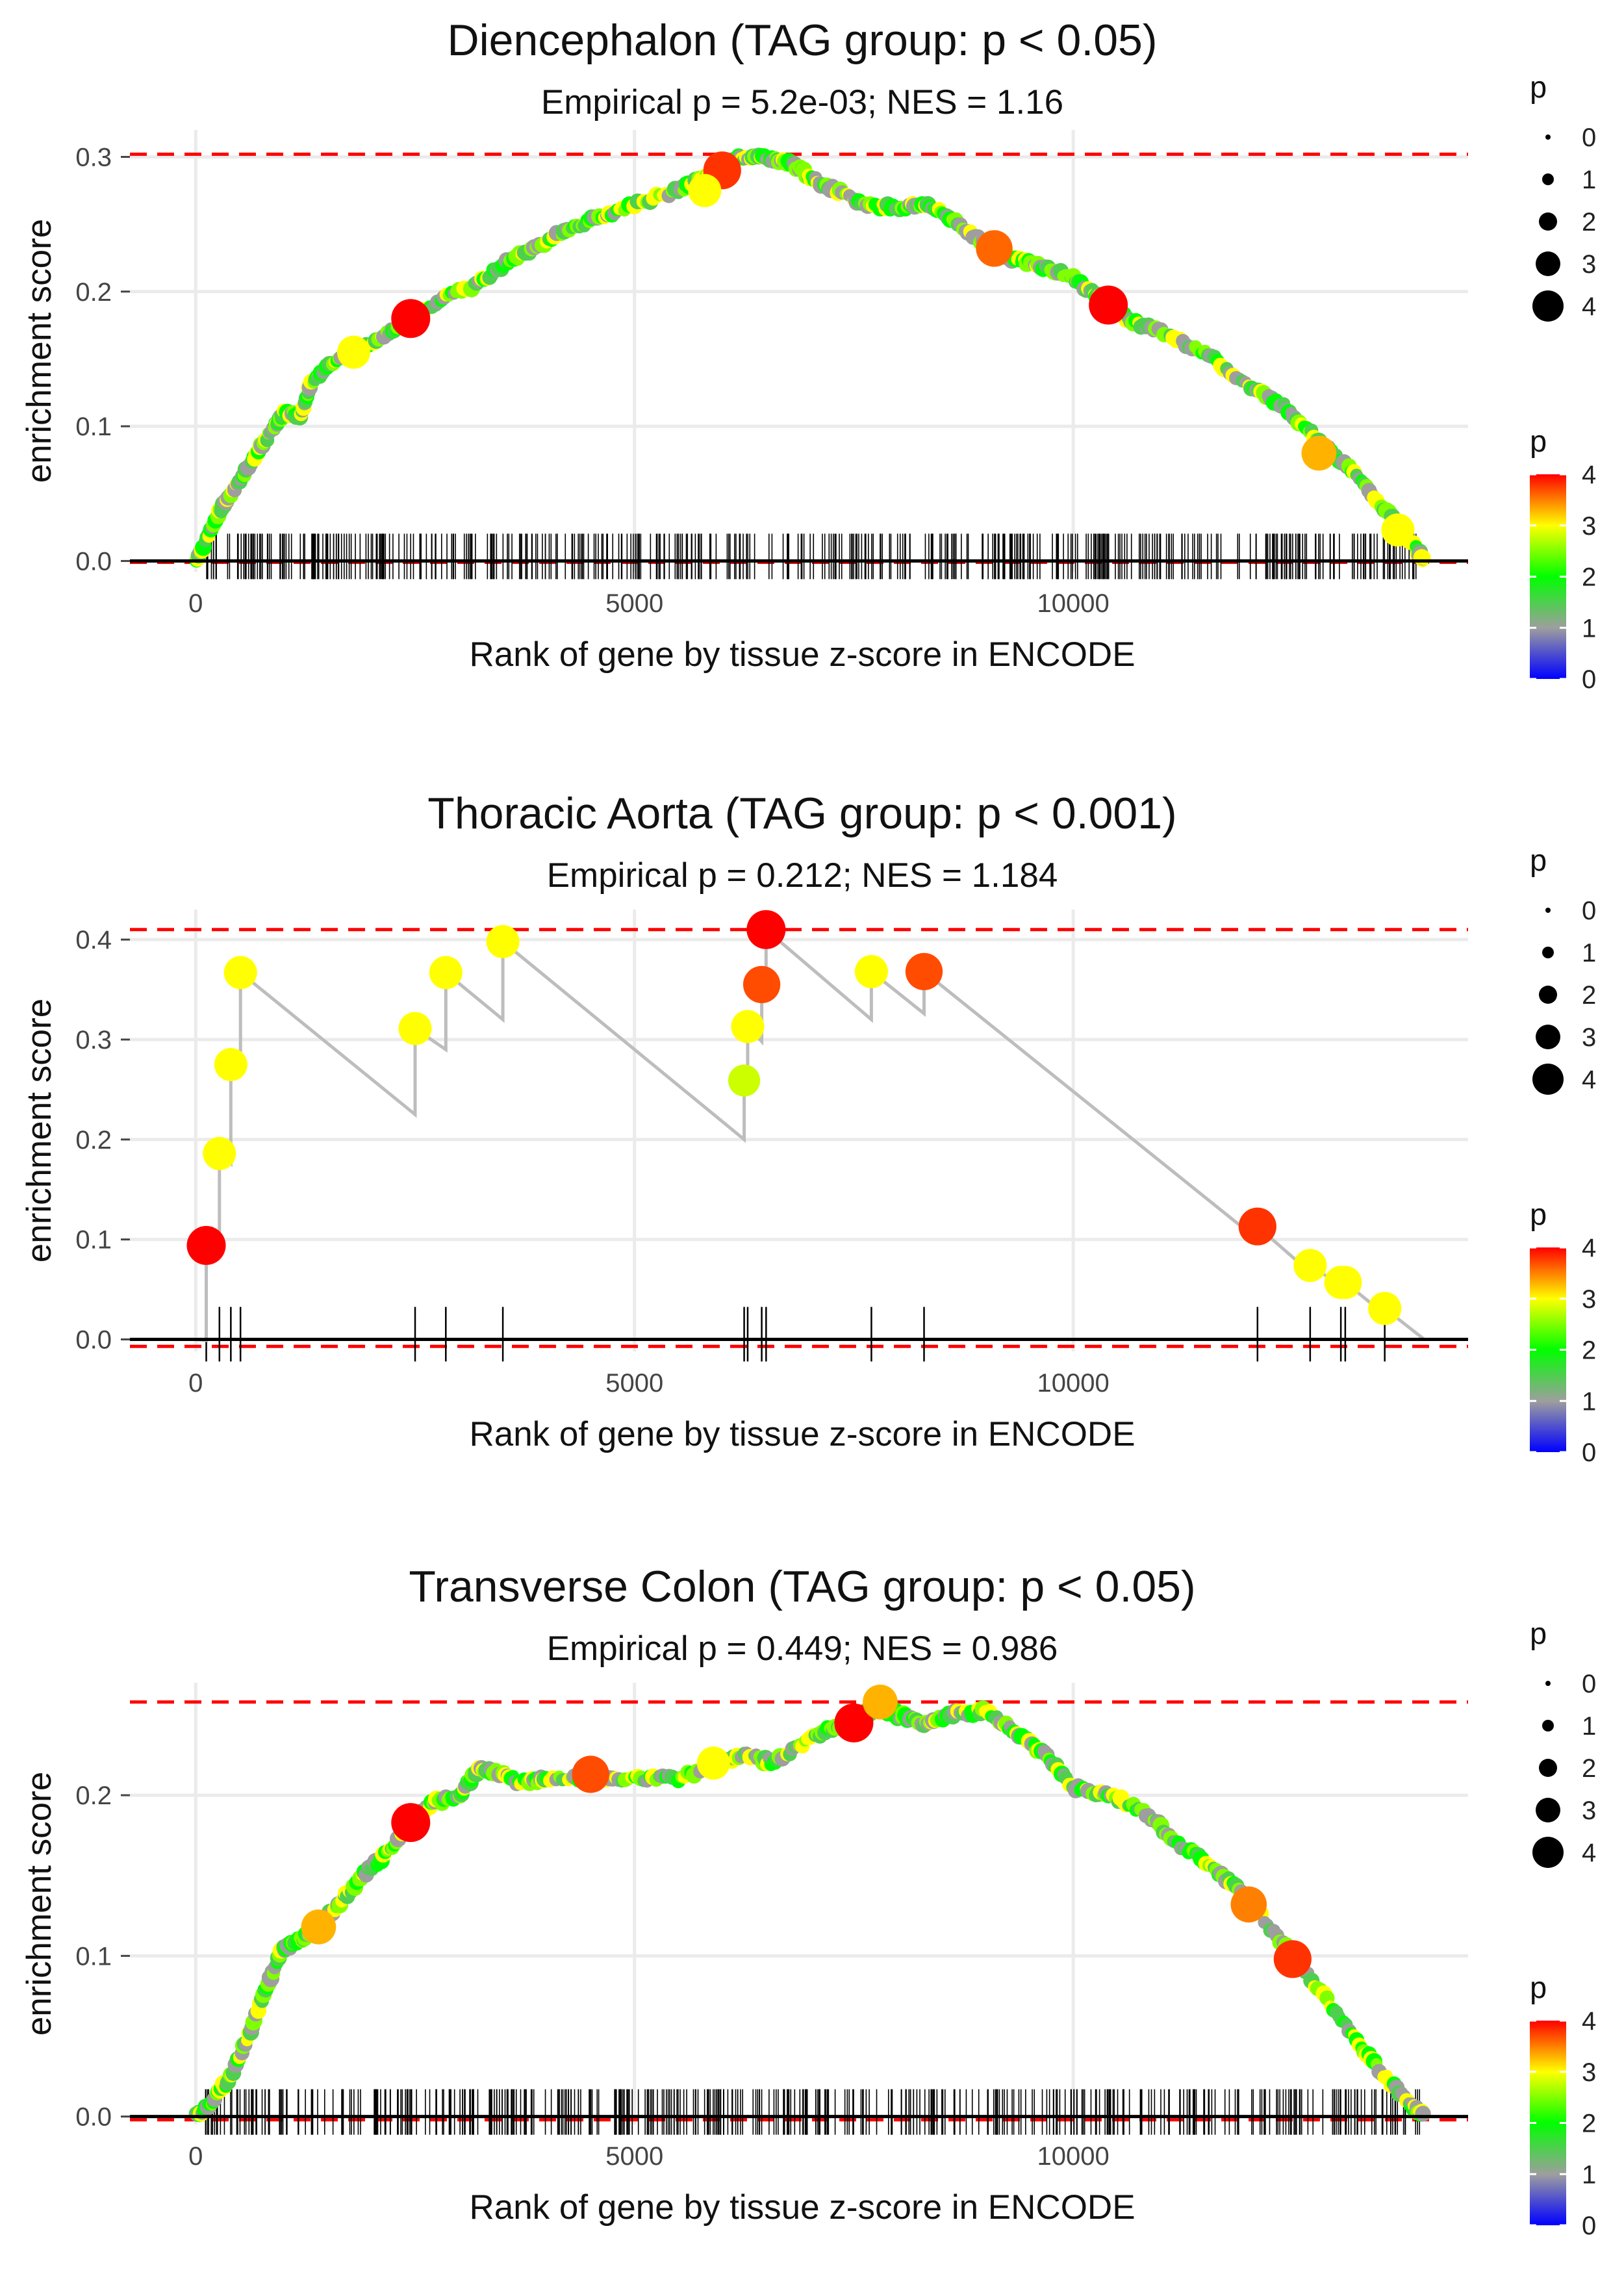 The width and height of the screenshot is (1624, 2274). What do you see at coordinates (802, 1648) in the screenshot?
I see `chart-subtitle: Empirical p = 0.449; NES = 0.986` at bounding box center [802, 1648].